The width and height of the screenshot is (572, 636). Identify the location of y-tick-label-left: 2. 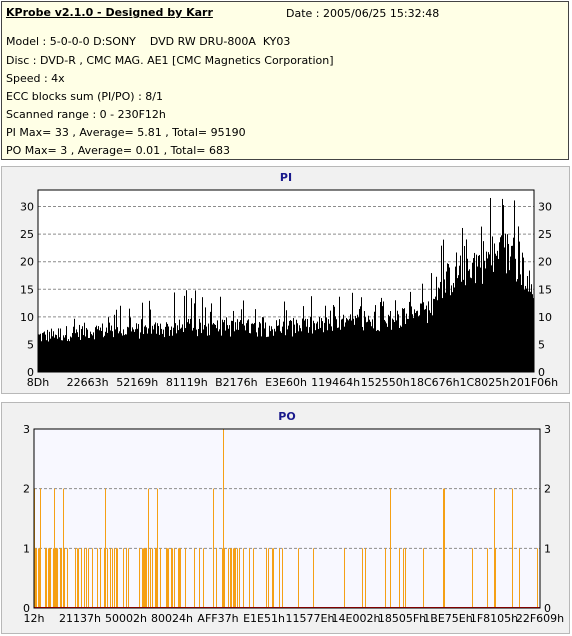
(26, 489).